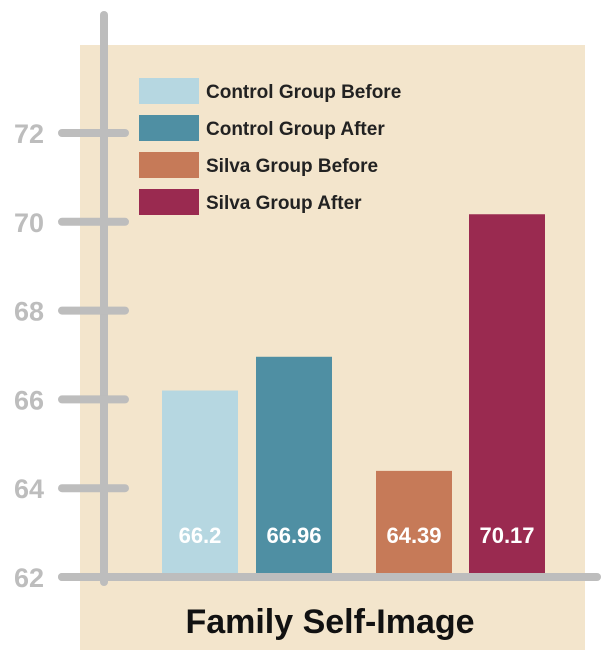 This screenshot has width=601, height=652. Describe the element at coordinates (200, 535) in the screenshot. I see `data-label-1: 66.2` at that location.